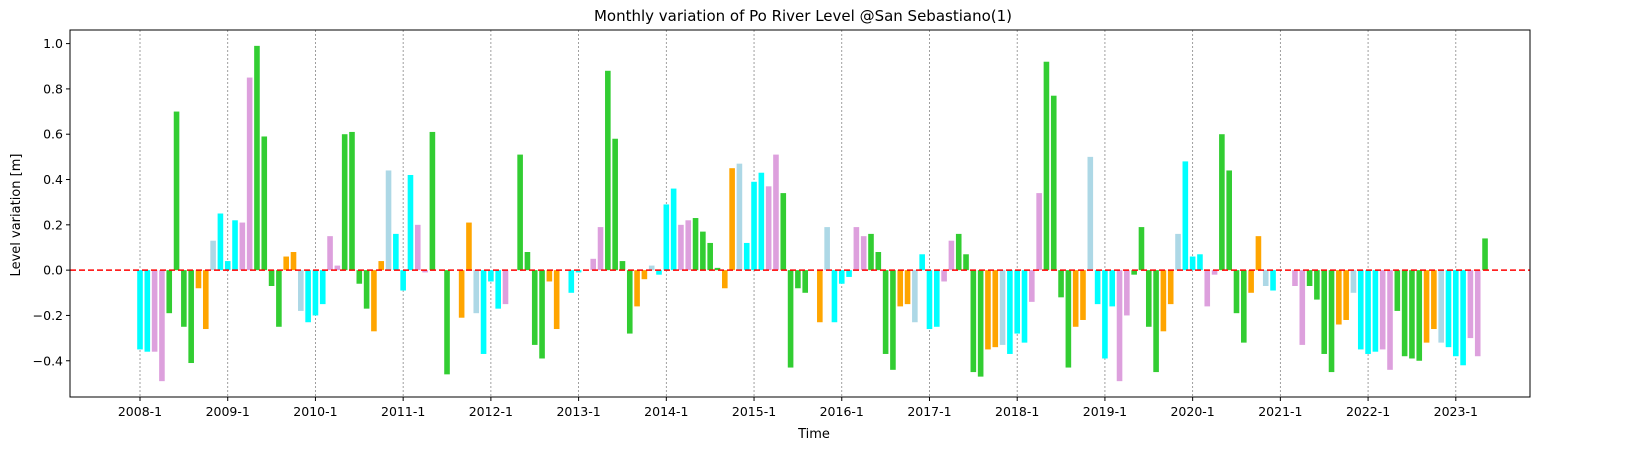  Describe the element at coordinates (929, 411) in the screenshot. I see `x-tick-label: 2017-1` at that location.